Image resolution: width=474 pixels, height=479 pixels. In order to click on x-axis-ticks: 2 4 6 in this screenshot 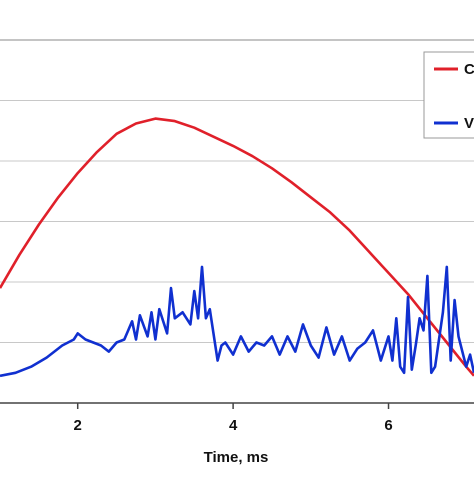, I will do `click(233, 418)`.